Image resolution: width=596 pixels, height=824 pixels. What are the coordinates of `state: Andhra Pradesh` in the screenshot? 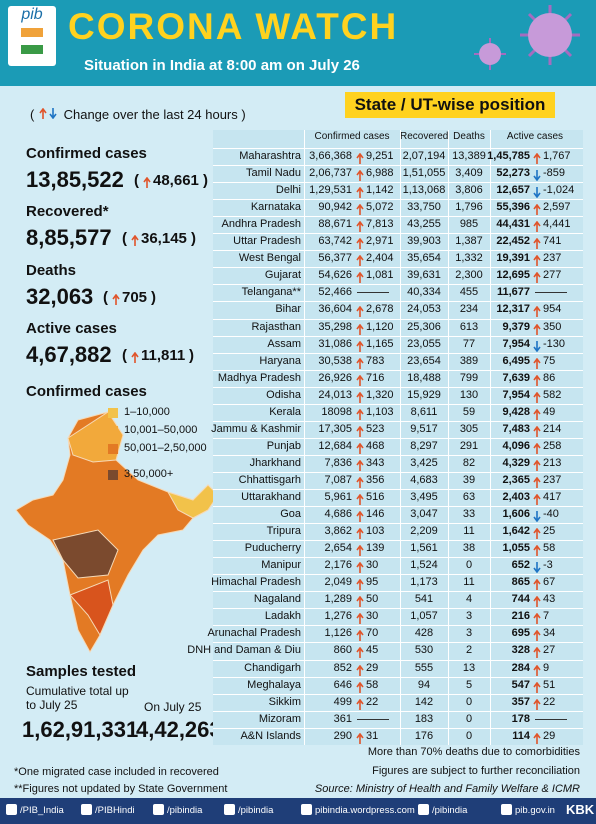 It's located at (261, 224).